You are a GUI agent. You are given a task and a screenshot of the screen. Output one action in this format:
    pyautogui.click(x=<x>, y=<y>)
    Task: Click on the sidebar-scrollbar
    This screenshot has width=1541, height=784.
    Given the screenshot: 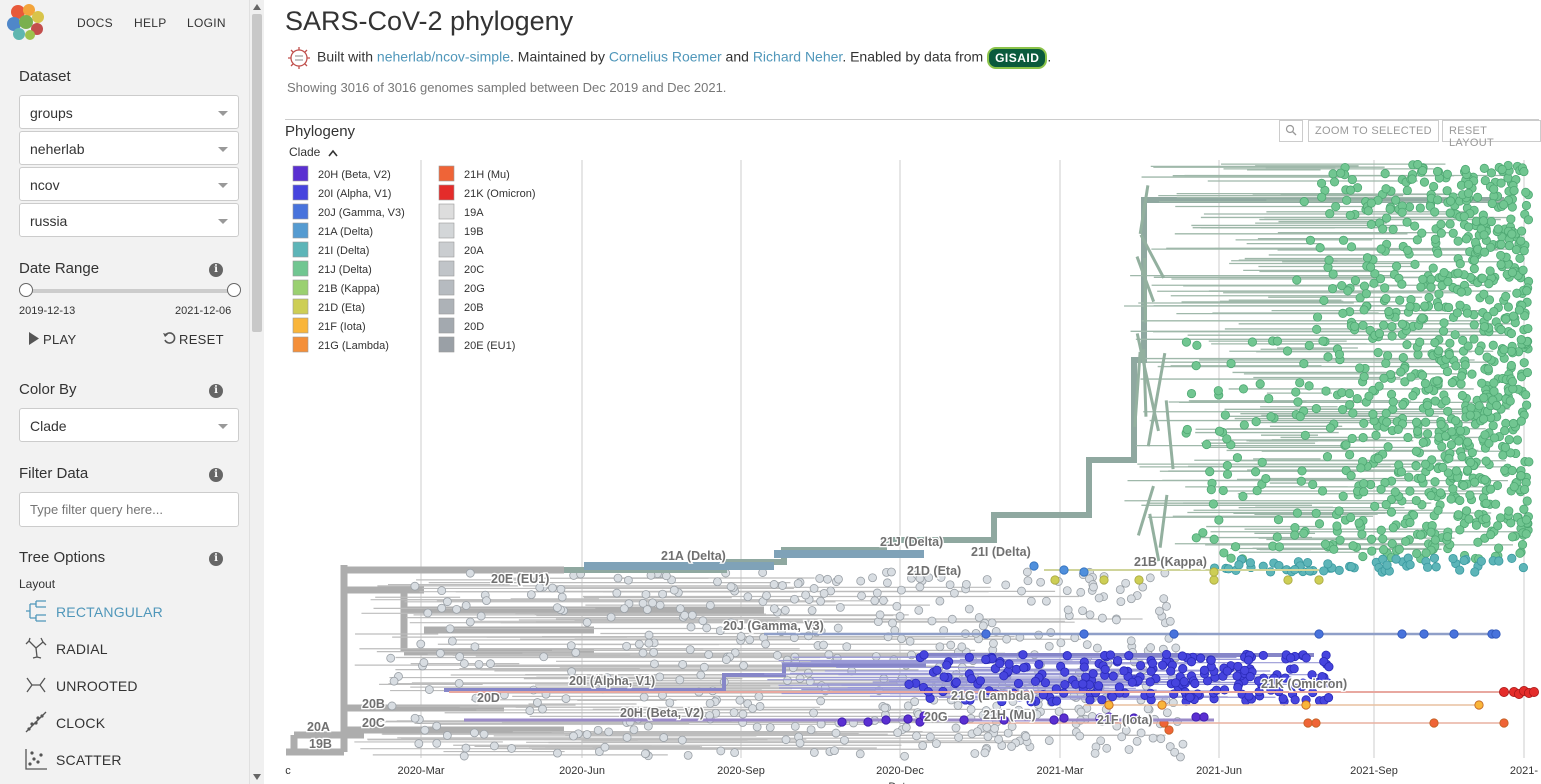 What is the action you would take?
    pyautogui.click(x=257, y=392)
    